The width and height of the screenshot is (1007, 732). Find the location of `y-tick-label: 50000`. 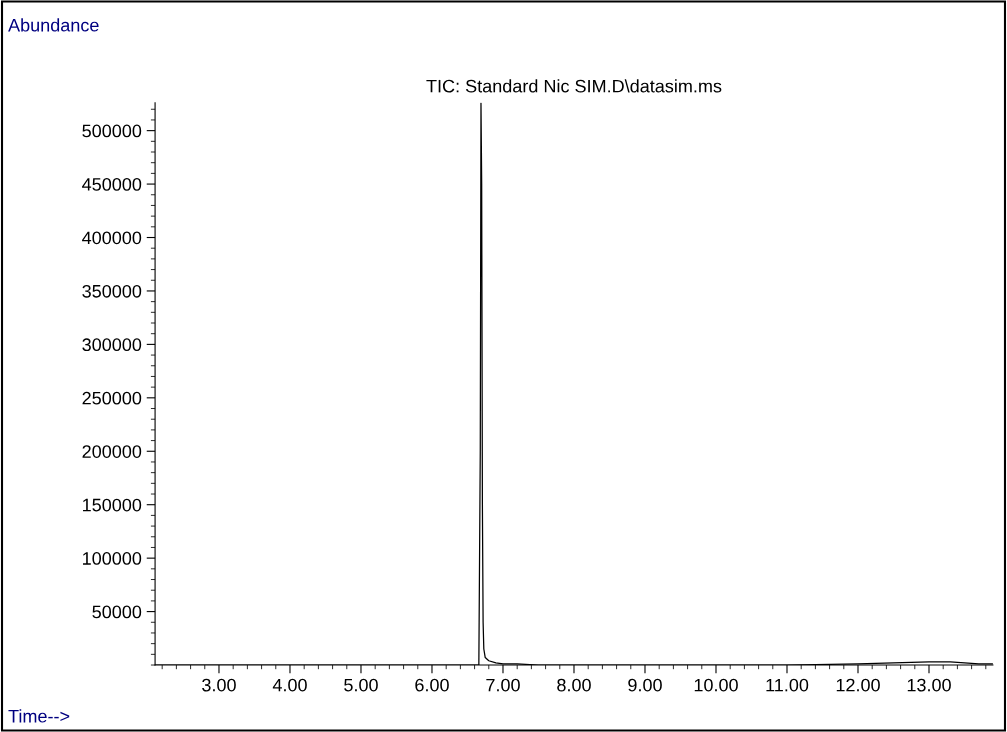

y-tick-label: 50000 is located at coordinates (117, 612).